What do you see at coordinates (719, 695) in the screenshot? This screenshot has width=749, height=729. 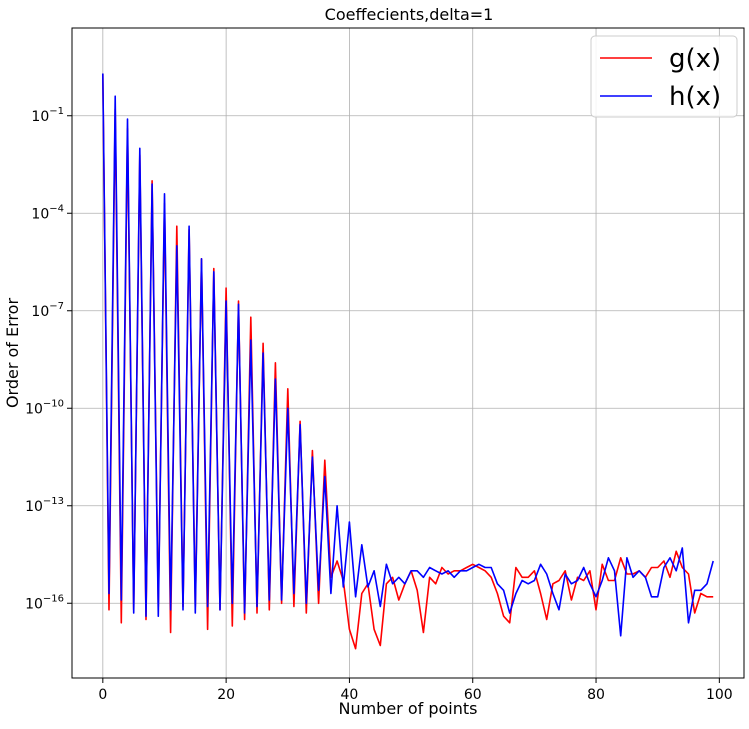 I see `x-tick-label: 100` at bounding box center [719, 695].